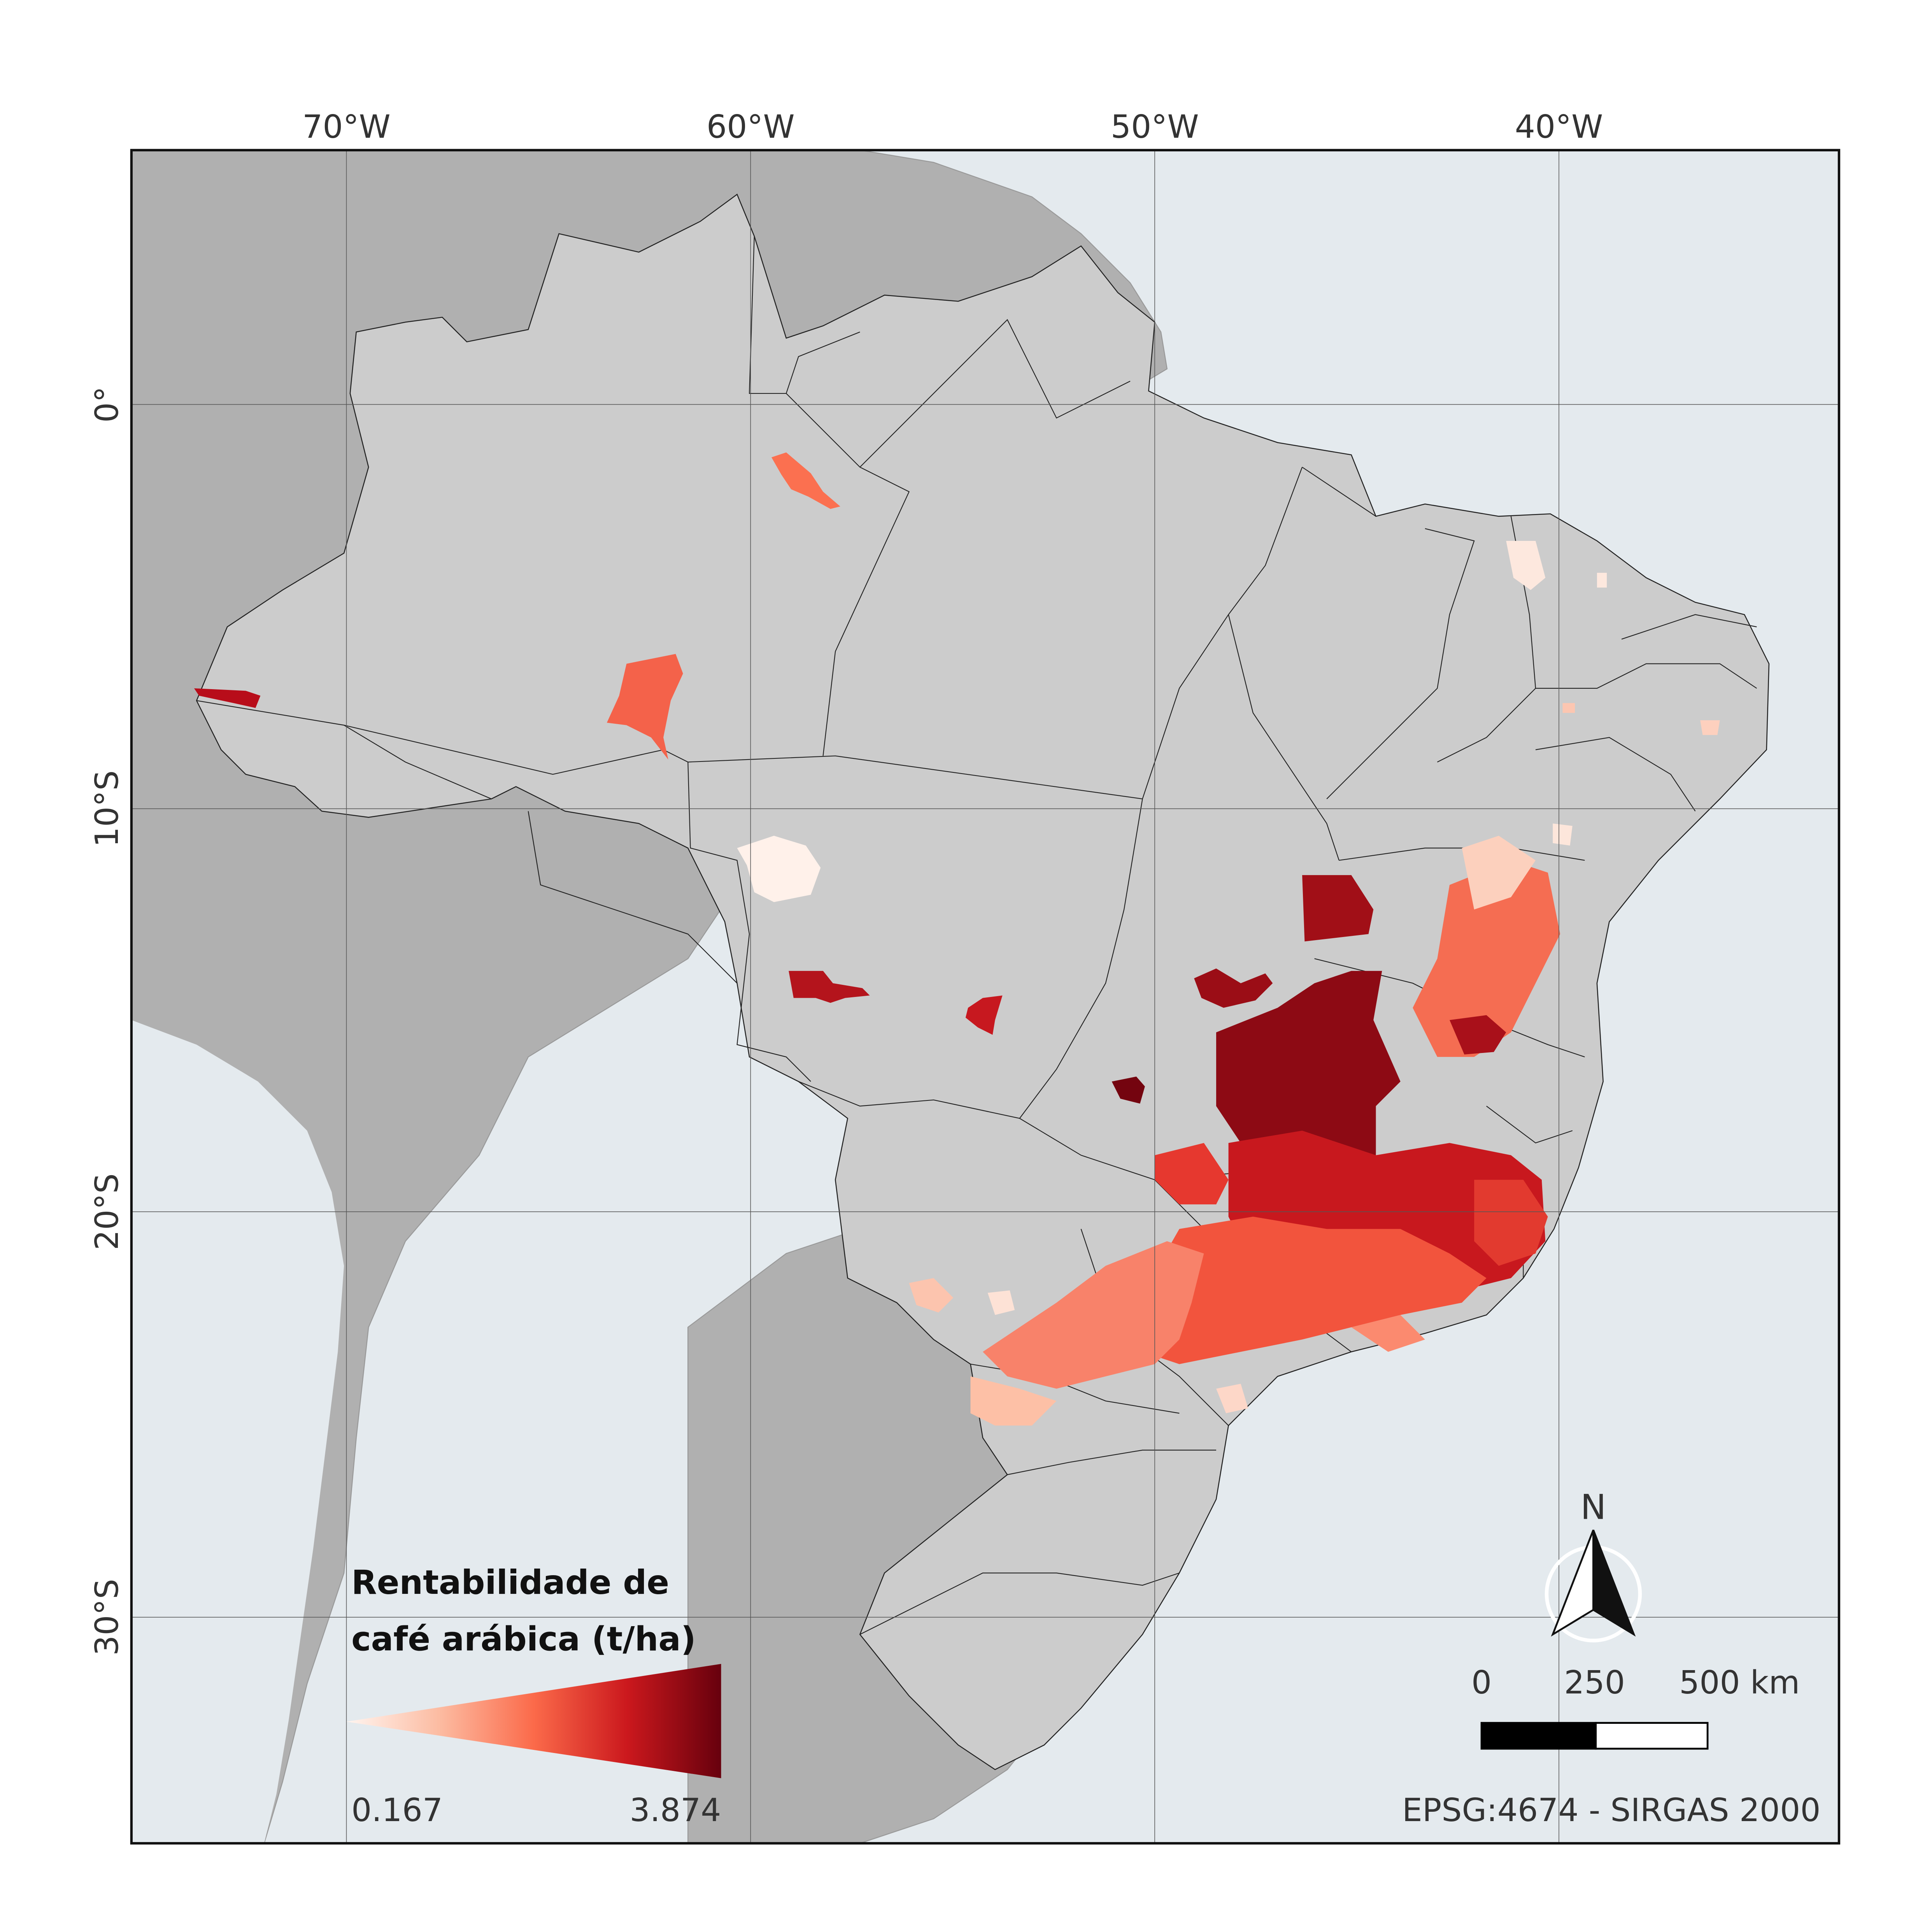 The height and width of the screenshot is (1932, 1925). Describe the element at coordinates (1308, 1075) in the screenshot. I see `yield-core-minas-goias` at that location.